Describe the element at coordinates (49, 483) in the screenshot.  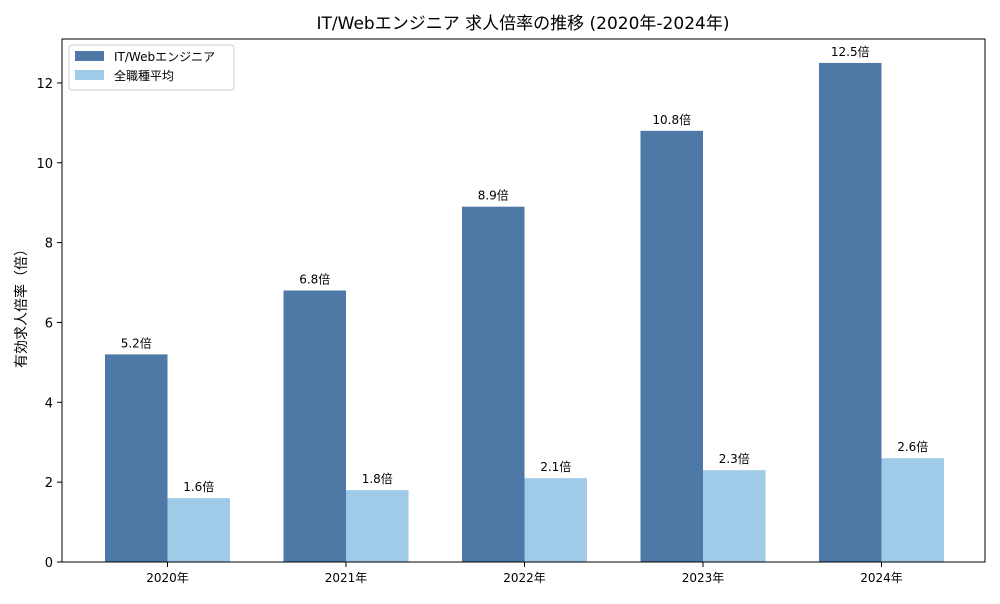
I see `y-tick-label: 2` at that location.